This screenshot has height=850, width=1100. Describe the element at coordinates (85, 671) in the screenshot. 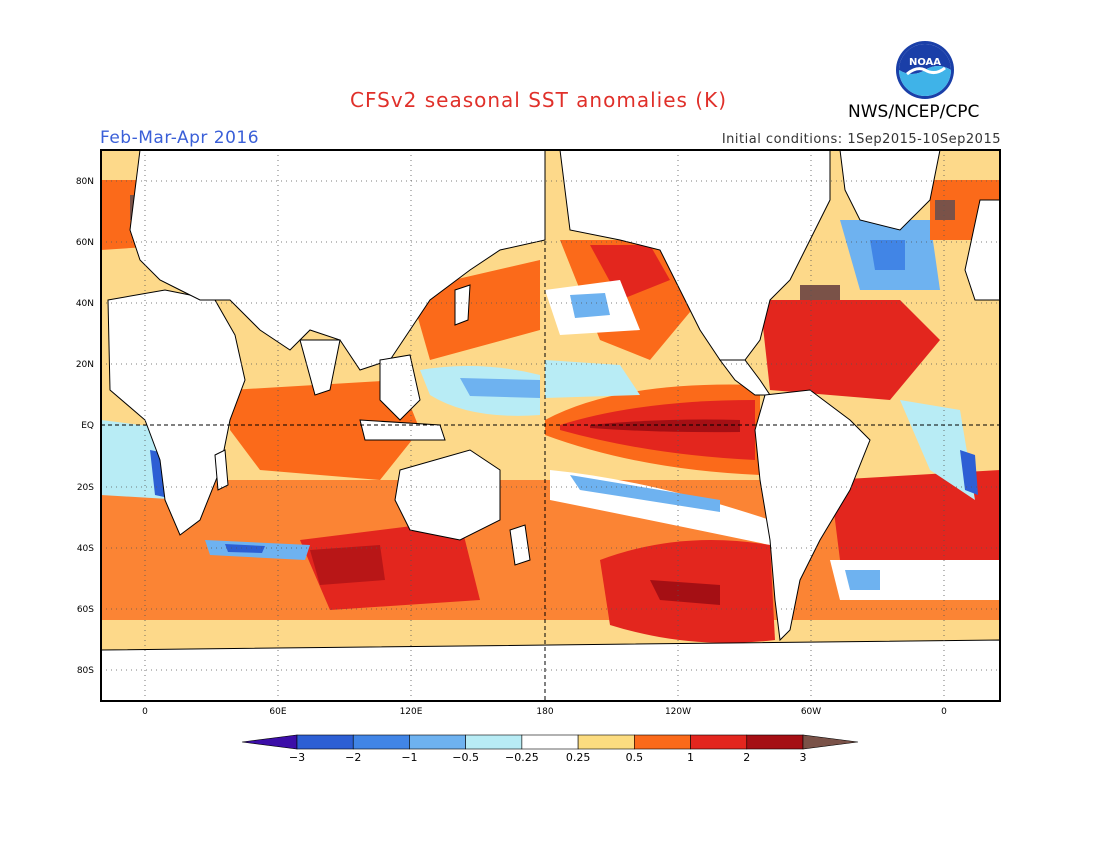

I see `lat-label-80s: 80S` at that location.